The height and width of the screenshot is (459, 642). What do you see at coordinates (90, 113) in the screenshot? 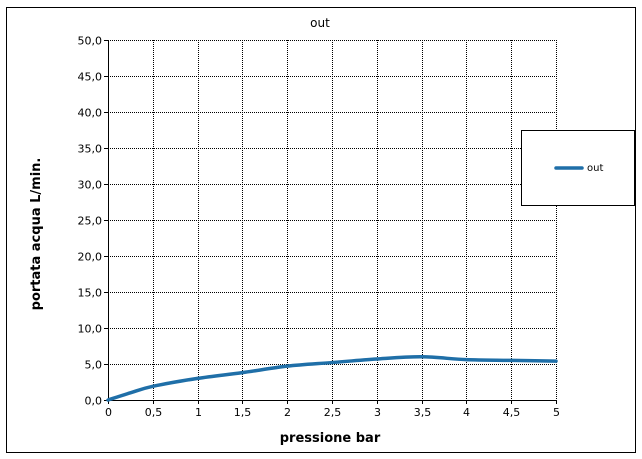
I see `y-tick-label: 40,0` at bounding box center [90, 113].